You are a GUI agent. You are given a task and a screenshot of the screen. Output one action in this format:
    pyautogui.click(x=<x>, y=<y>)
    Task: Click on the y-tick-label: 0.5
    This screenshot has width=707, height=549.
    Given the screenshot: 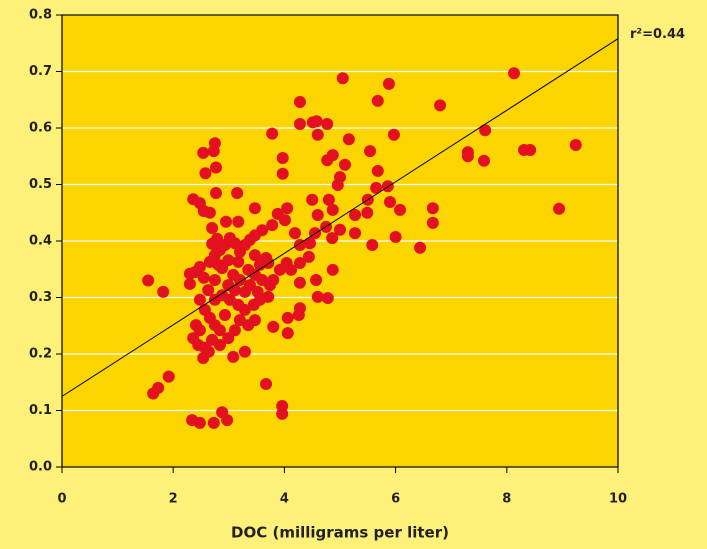 What is the action you would take?
    pyautogui.click(x=40, y=184)
    